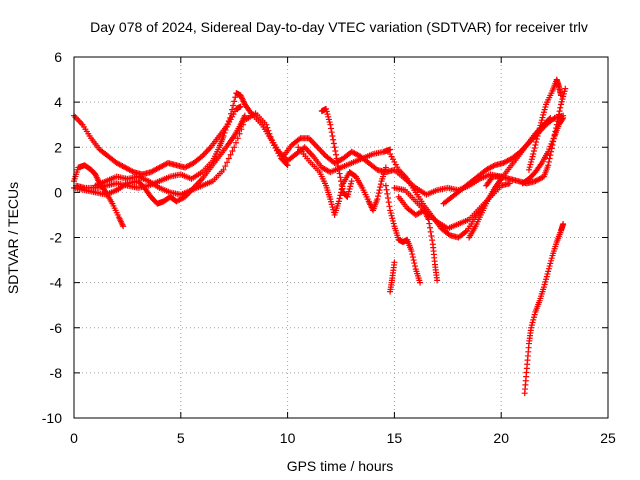  What do you see at coordinates (56, 373) in the screenshot?
I see `y-tick-label: -8` at bounding box center [56, 373].